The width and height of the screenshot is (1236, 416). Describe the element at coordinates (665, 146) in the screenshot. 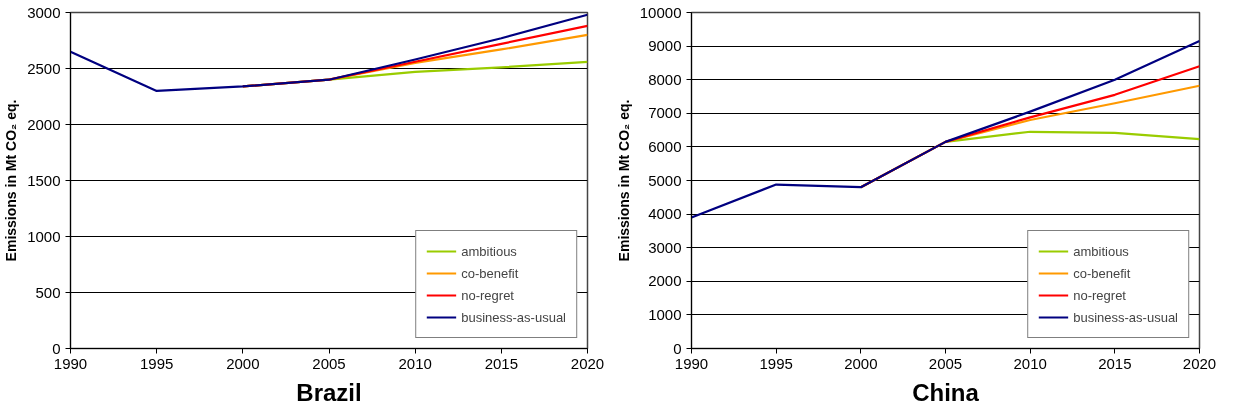

I see `y-tick-label: 6000` at that location.